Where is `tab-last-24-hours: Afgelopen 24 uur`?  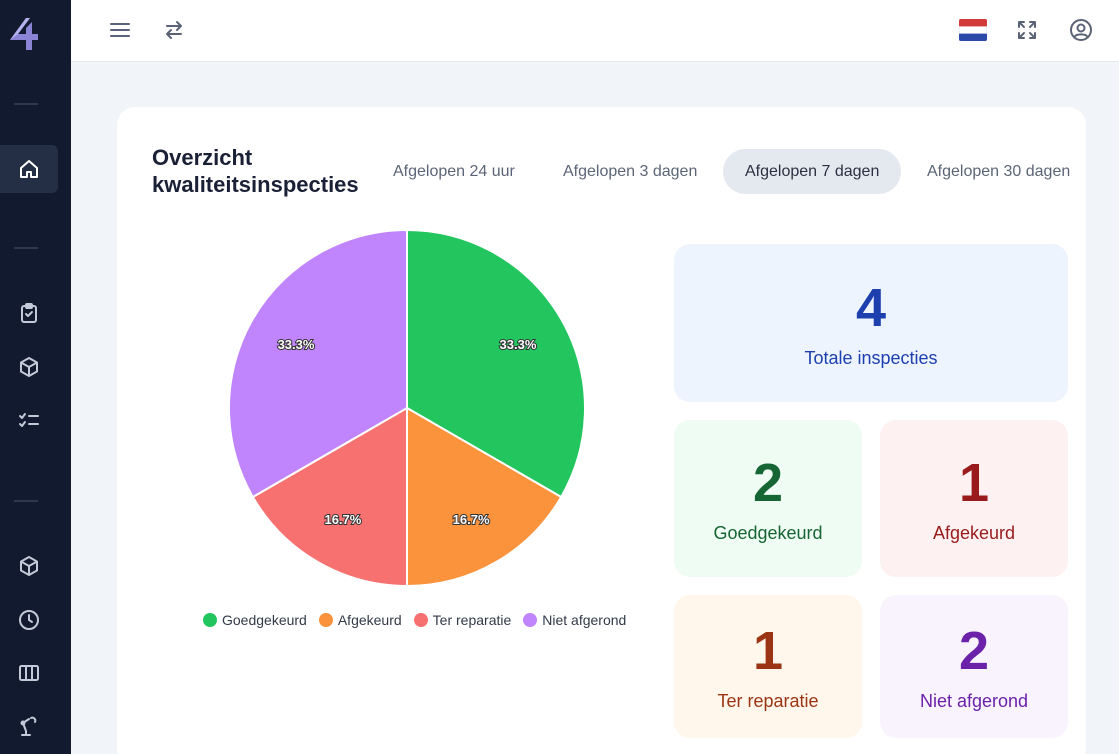 tab-last-24-hours: Afgelopen 24 uur is located at coordinates (454, 171).